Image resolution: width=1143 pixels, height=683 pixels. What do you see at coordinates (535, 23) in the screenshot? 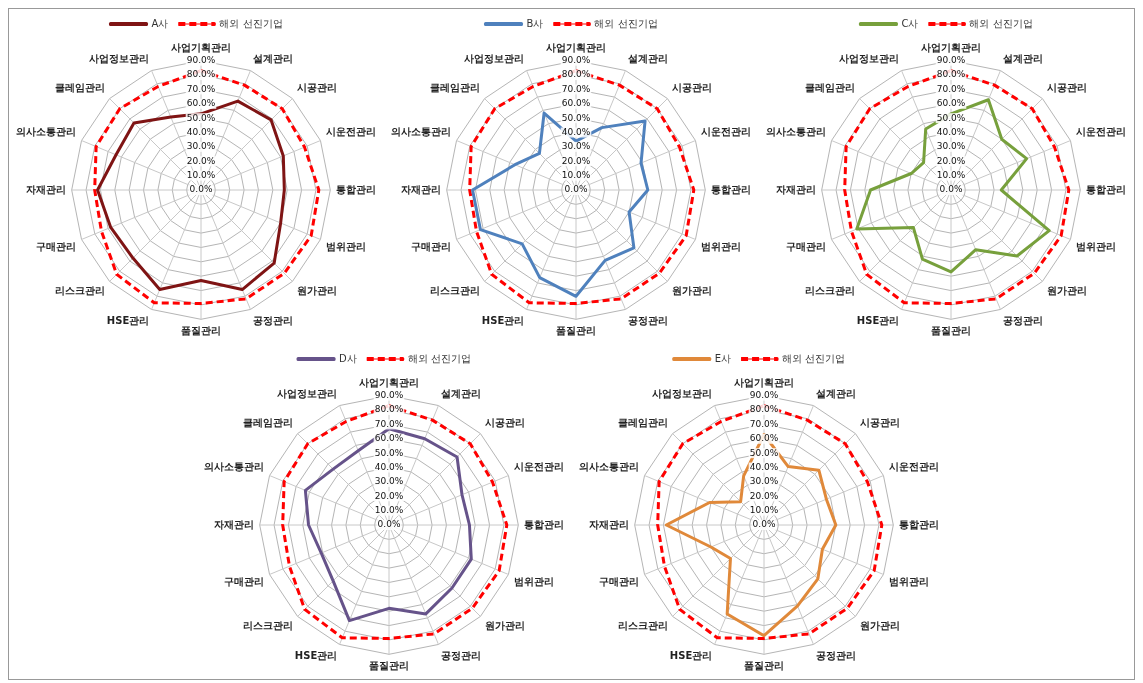
I see `legend-label: B사` at bounding box center [535, 23].